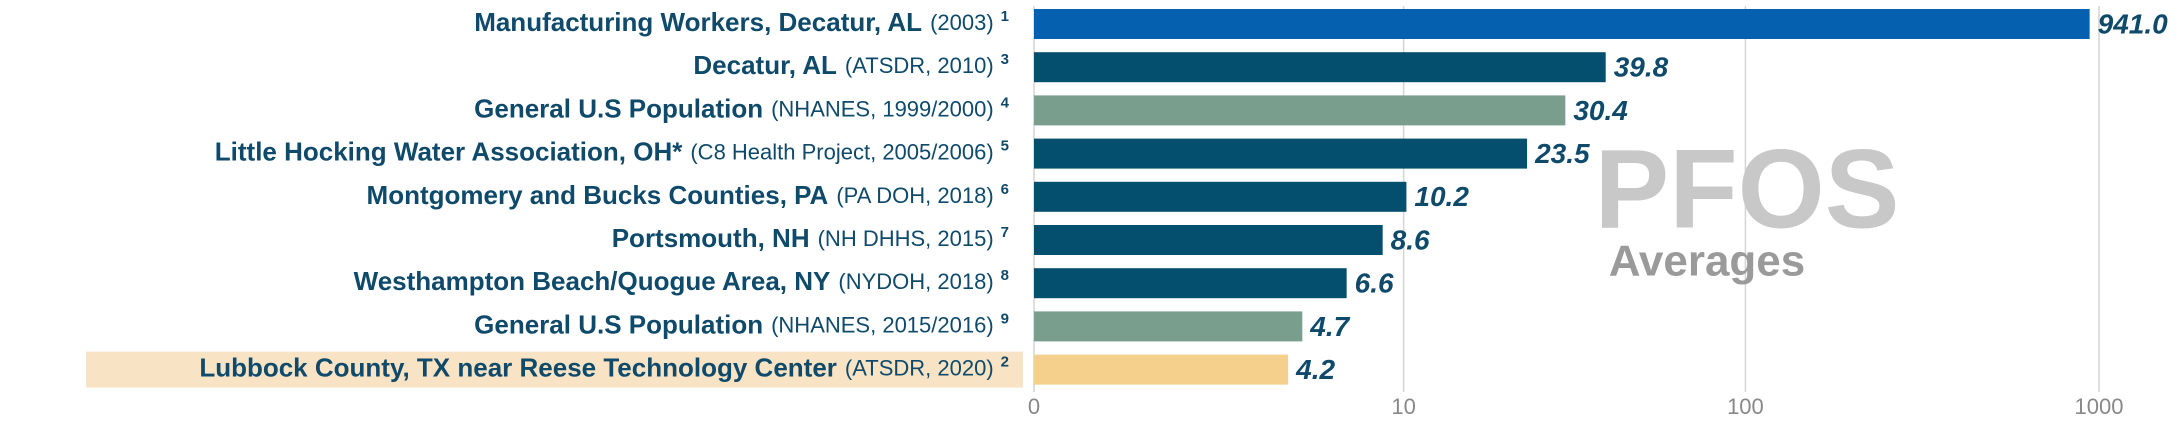 This screenshot has height=430, width=2182. What do you see at coordinates (841, 151) in the screenshot?
I see `category-source: (C8 Health Project, 2005/2006)` at bounding box center [841, 151].